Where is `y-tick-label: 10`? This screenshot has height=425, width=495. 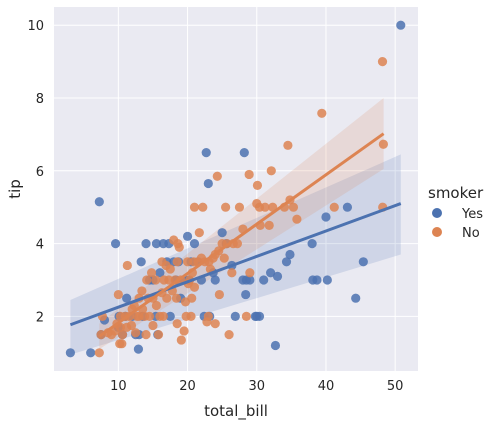
y-tick-label: 10 is located at coordinates (35, 26).